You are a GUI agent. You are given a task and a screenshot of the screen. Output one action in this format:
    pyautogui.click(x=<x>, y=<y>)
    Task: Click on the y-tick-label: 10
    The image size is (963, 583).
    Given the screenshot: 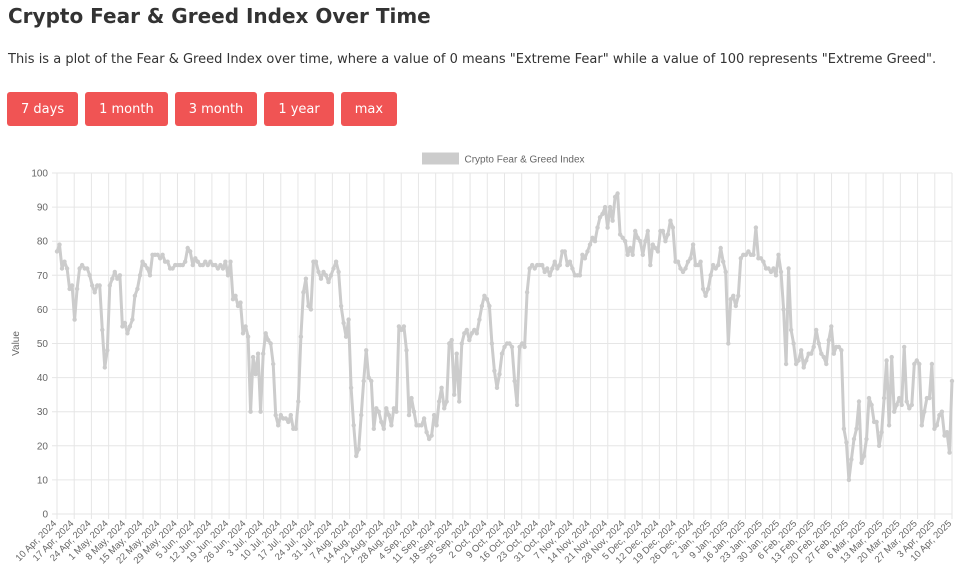 What is the action you would take?
    pyautogui.click(x=43, y=480)
    